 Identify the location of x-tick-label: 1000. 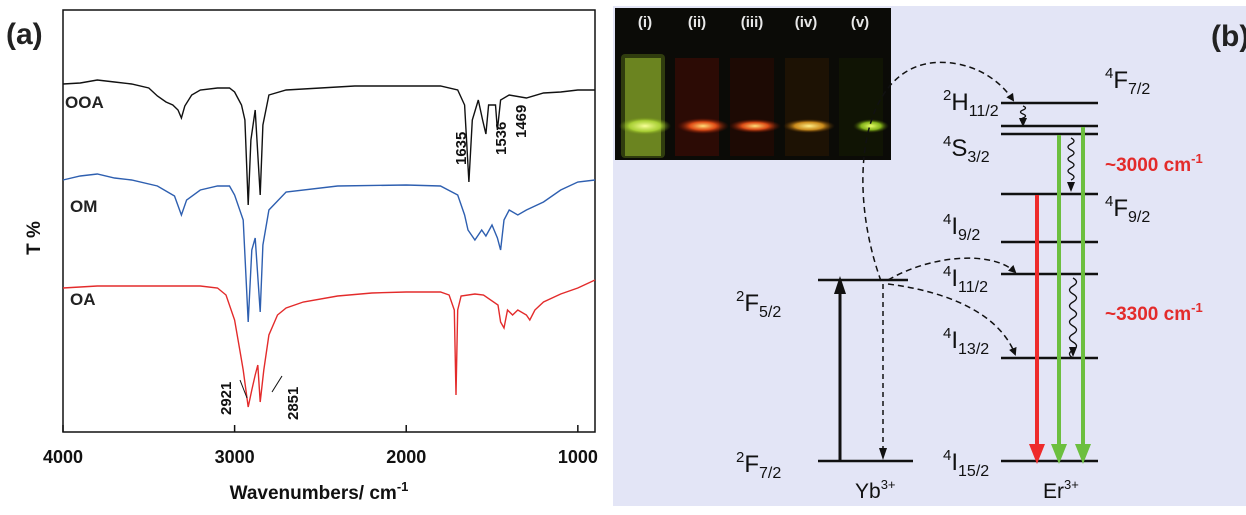
(578, 457).